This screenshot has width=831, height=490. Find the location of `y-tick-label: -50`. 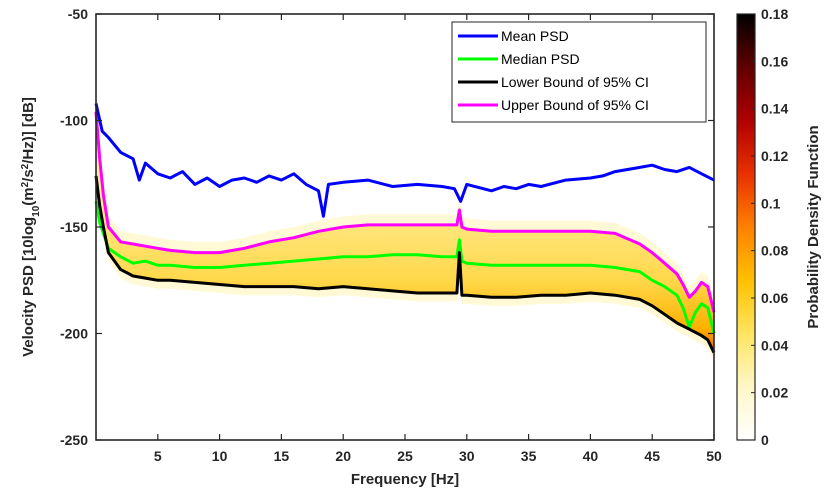

y-tick-label: -50 is located at coordinates (78, 14).